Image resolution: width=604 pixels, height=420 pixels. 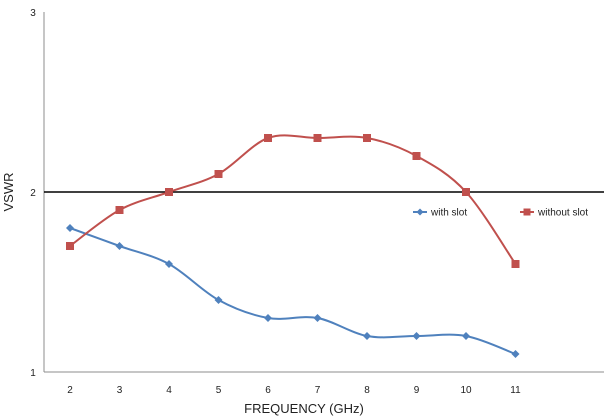 What do you see at coordinates (294, 390) in the screenshot?
I see `x-tick-labels: 2 3 4 5 6 7 8 9 10 11` at bounding box center [294, 390].